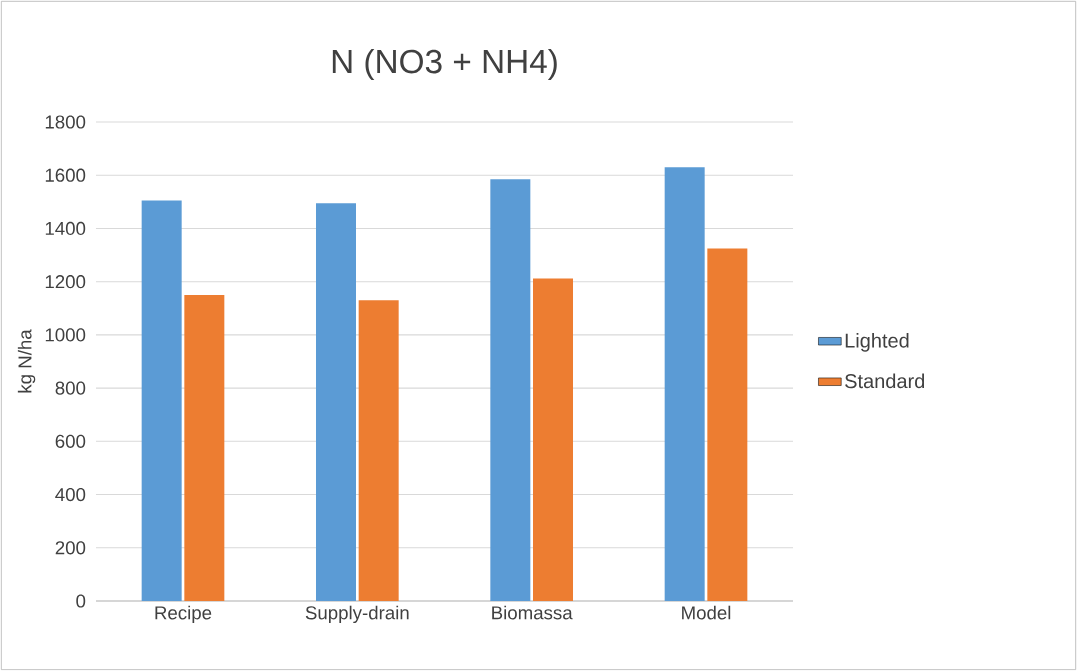 The height and width of the screenshot is (671, 1077). Describe the element at coordinates (444, 64) in the screenshot. I see `chart-title: N (NO3 + NH4)` at that location.